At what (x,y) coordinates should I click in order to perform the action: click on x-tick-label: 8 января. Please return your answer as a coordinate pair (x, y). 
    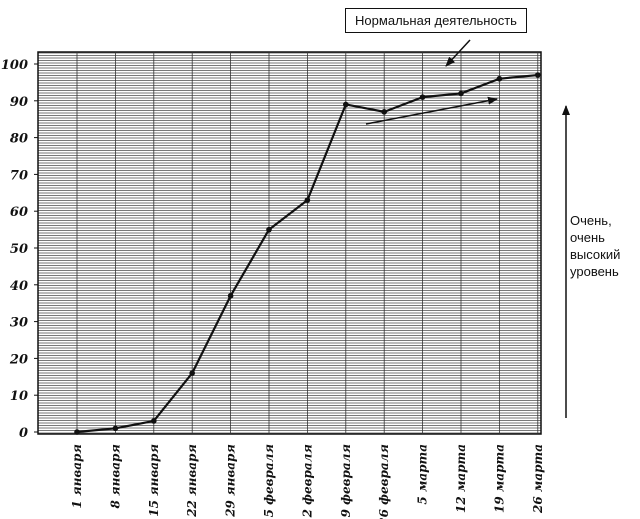
    Looking at the image, I should click on (115, 476).